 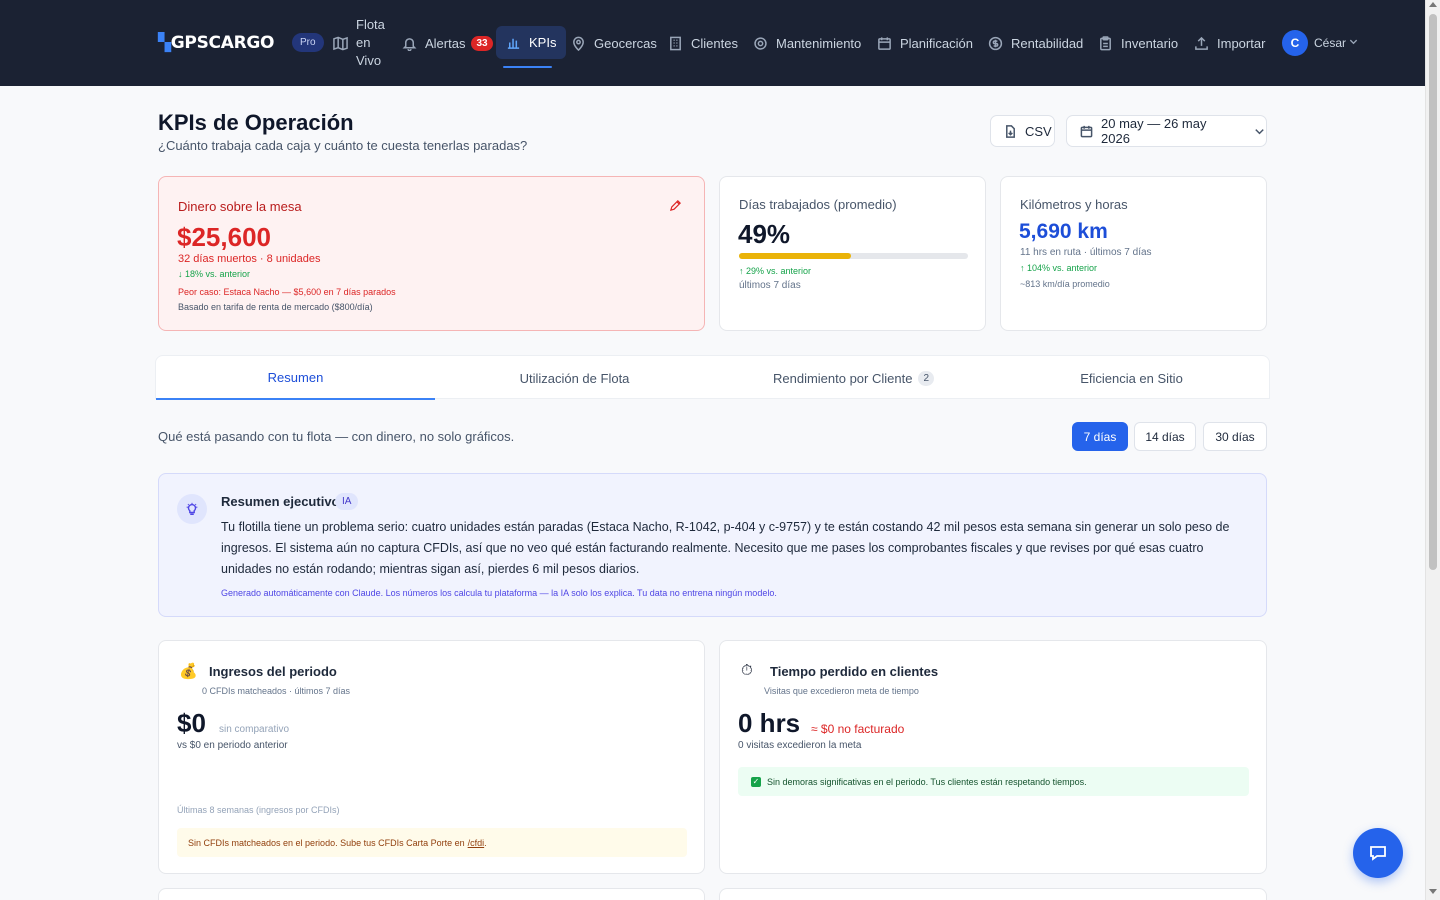 What do you see at coordinates (482, 43) in the screenshot?
I see `alert-count-badge: 33` at bounding box center [482, 43].